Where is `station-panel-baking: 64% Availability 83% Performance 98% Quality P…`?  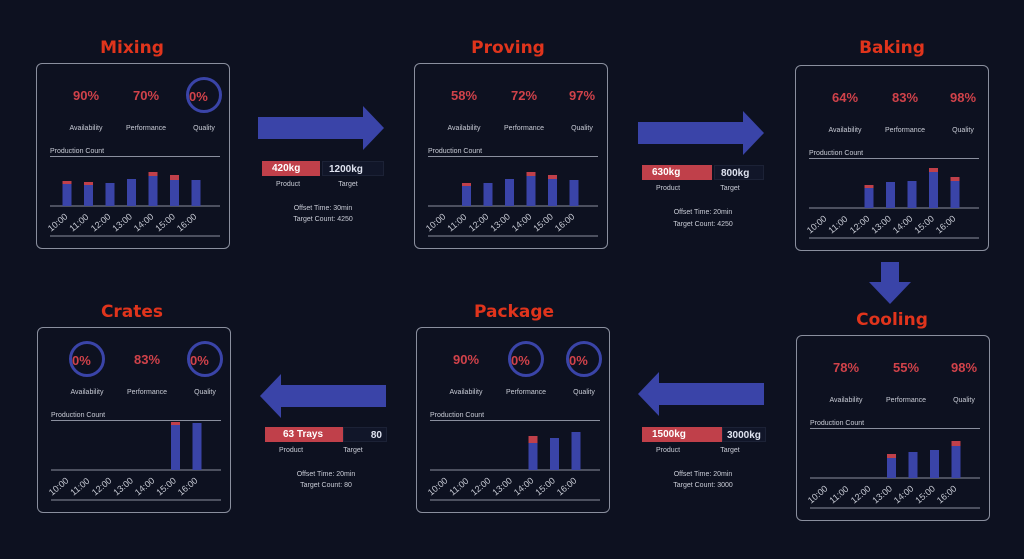
station-panel-baking: 64% Availability 83% Performance 98% Quality P… is located at coordinates (892, 158).